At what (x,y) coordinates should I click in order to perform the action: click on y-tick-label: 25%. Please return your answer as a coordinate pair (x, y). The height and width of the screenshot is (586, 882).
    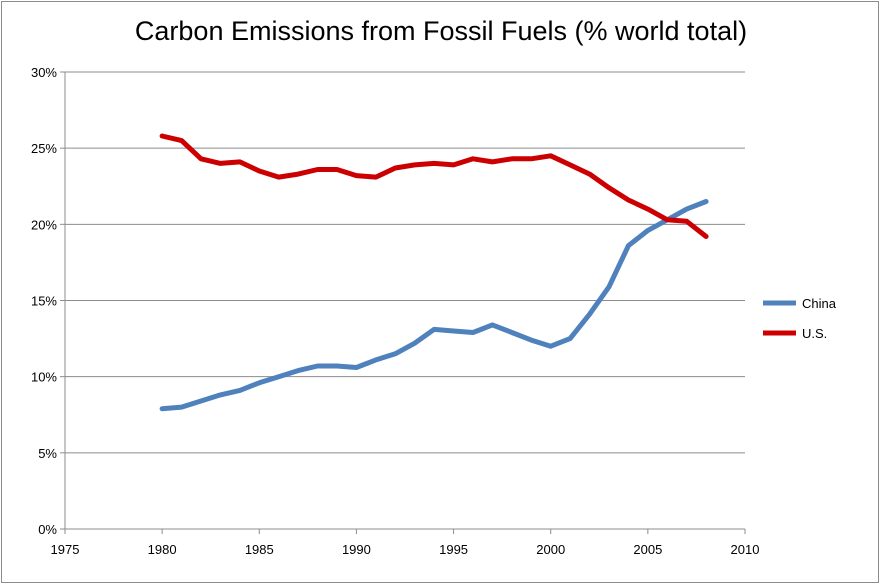
    Looking at the image, I should click on (44, 148).